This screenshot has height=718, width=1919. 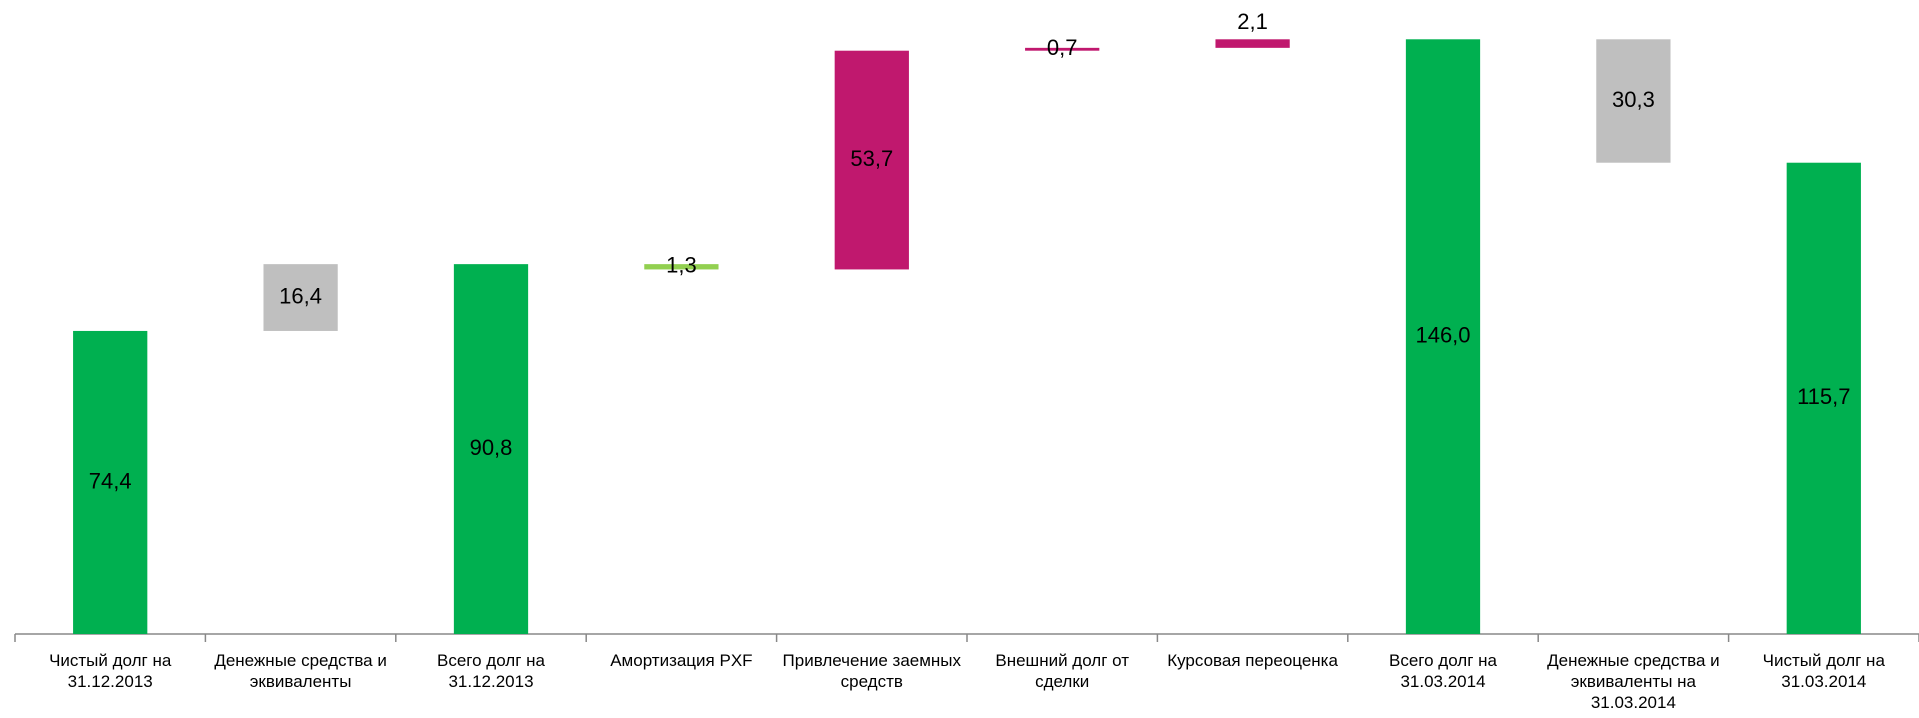 I want to click on value-label: 53,7, so click(x=871, y=158).